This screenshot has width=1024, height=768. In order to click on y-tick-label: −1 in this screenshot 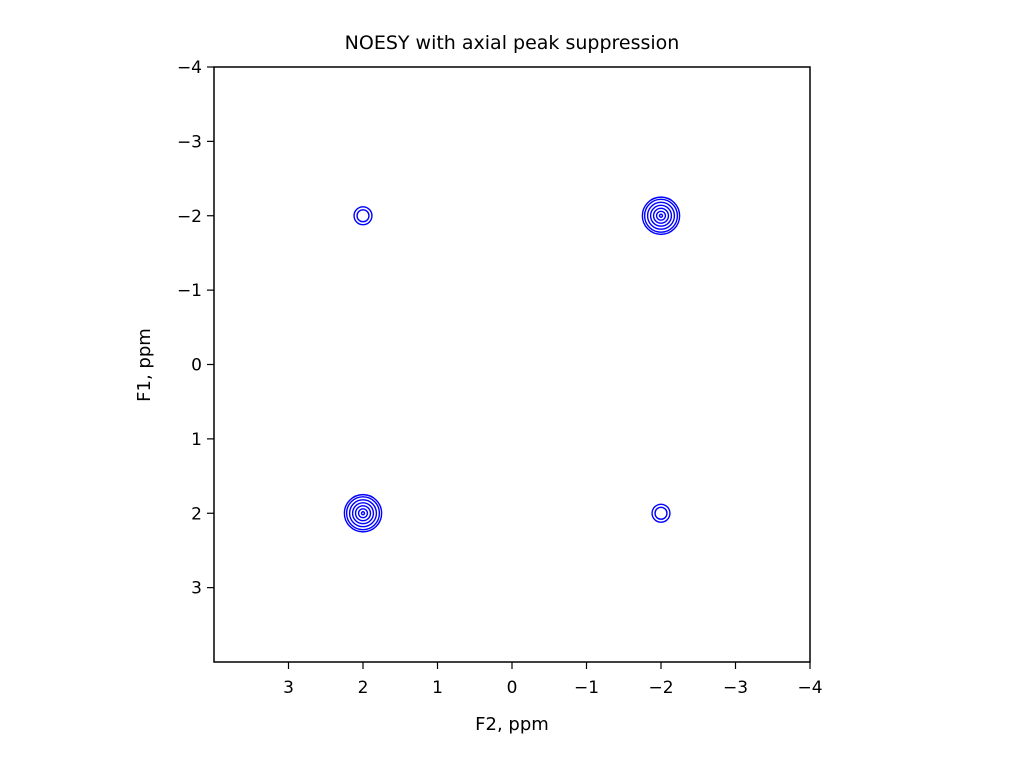, I will do `click(189, 291)`.